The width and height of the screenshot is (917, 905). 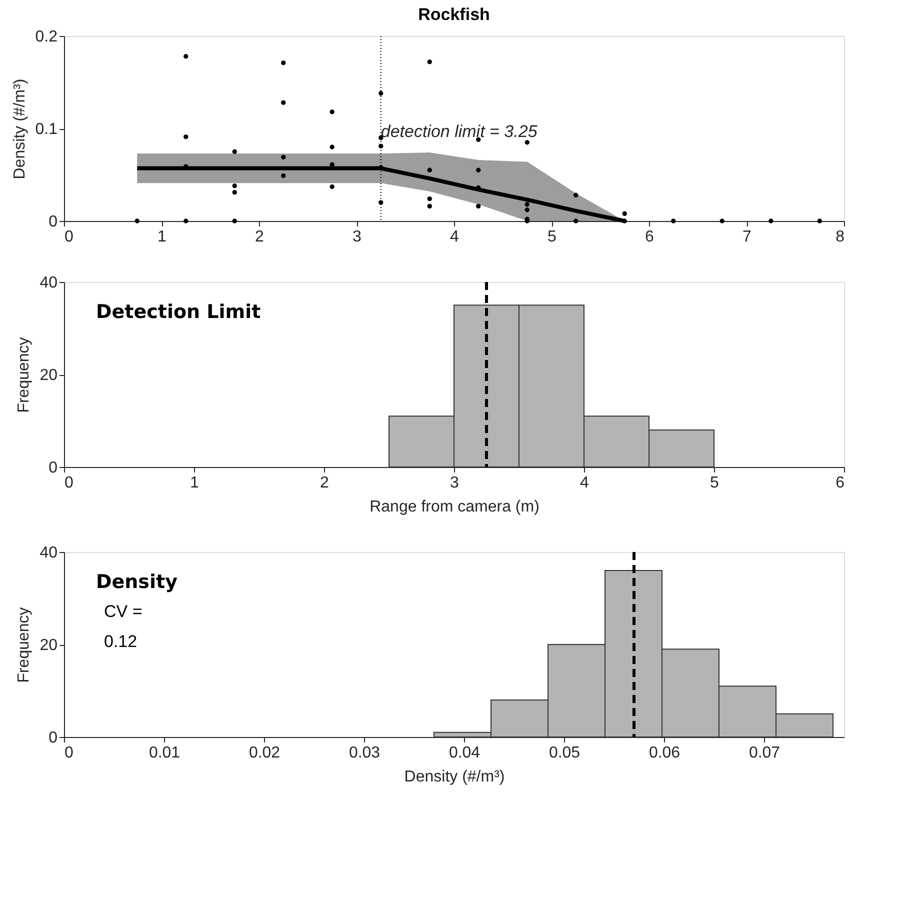 I want to click on x-tick-label: 8, so click(x=840, y=237).